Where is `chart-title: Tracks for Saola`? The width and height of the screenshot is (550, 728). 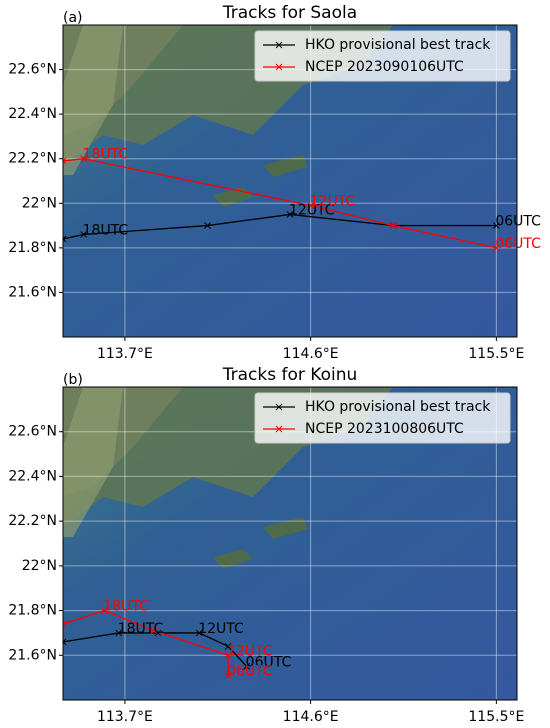 chart-title: Tracks for Saola is located at coordinates (289, 13).